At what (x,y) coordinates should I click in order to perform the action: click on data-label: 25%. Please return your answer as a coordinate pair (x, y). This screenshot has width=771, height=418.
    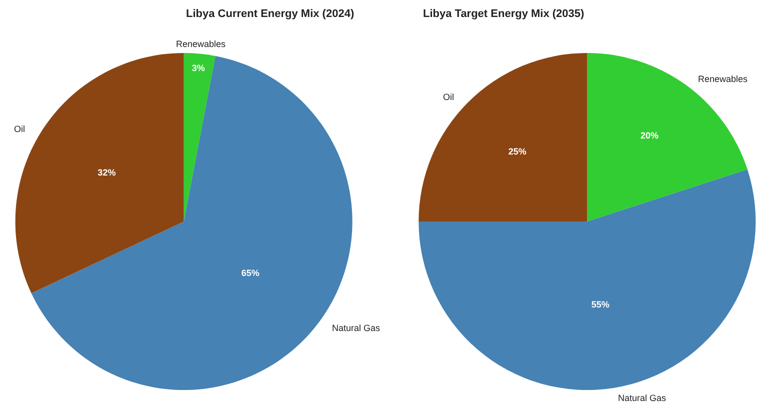
    Looking at the image, I should click on (517, 151).